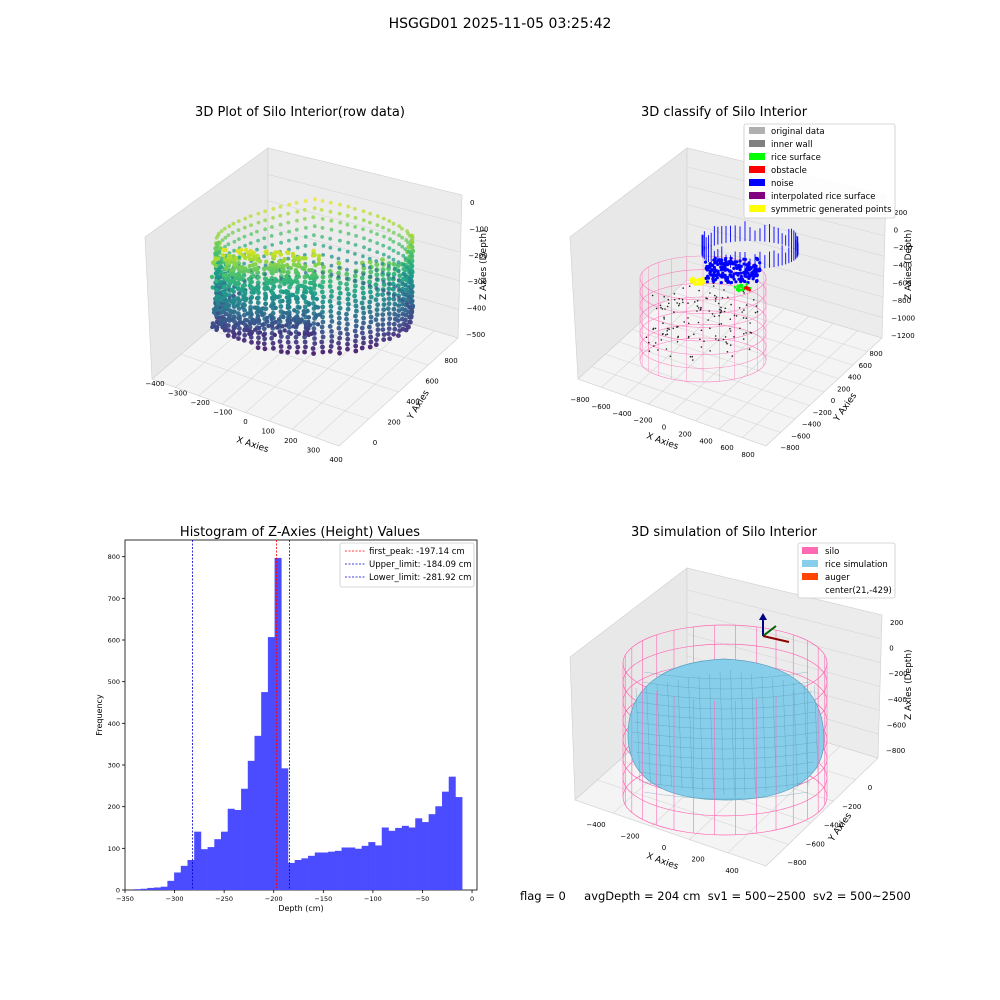 The height and width of the screenshot is (1000, 1000). What do you see at coordinates (267, 432) in the screenshot?
I see `raw-x-tick: 100` at bounding box center [267, 432].